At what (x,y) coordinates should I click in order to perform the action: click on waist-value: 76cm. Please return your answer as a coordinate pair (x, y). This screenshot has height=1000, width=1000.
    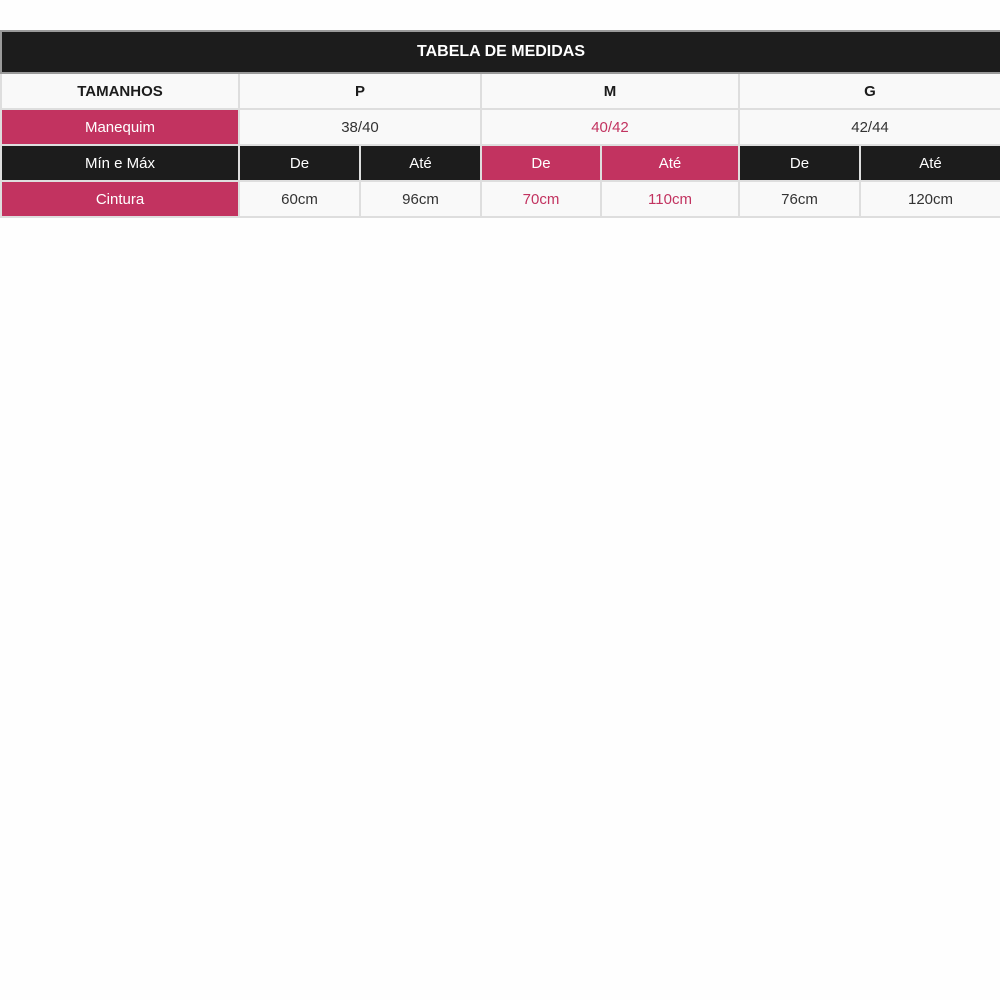
    Looking at the image, I should click on (799, 199).